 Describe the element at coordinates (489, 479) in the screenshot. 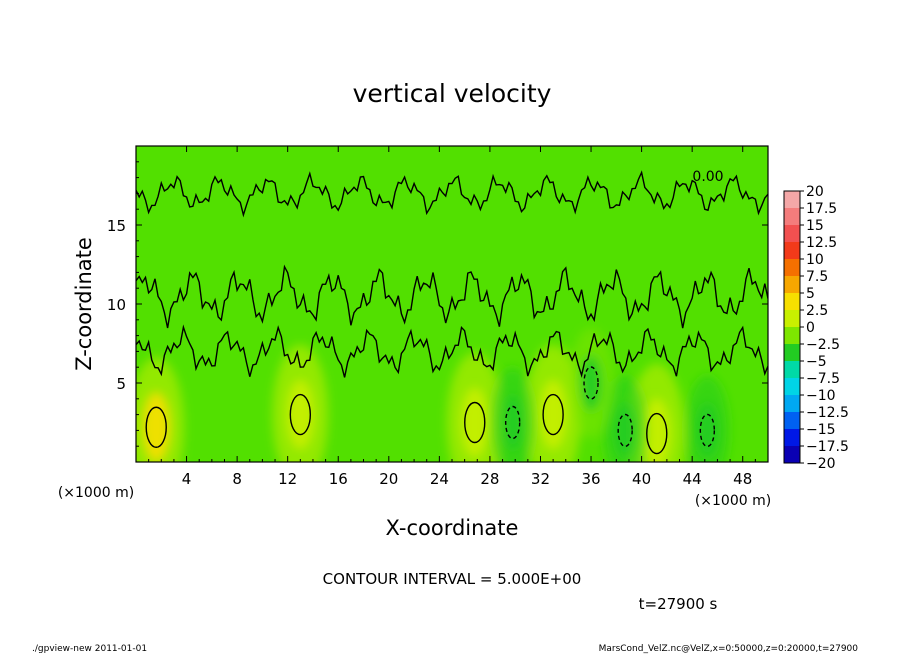

I see `x-tick-label-6: 28` at that location.